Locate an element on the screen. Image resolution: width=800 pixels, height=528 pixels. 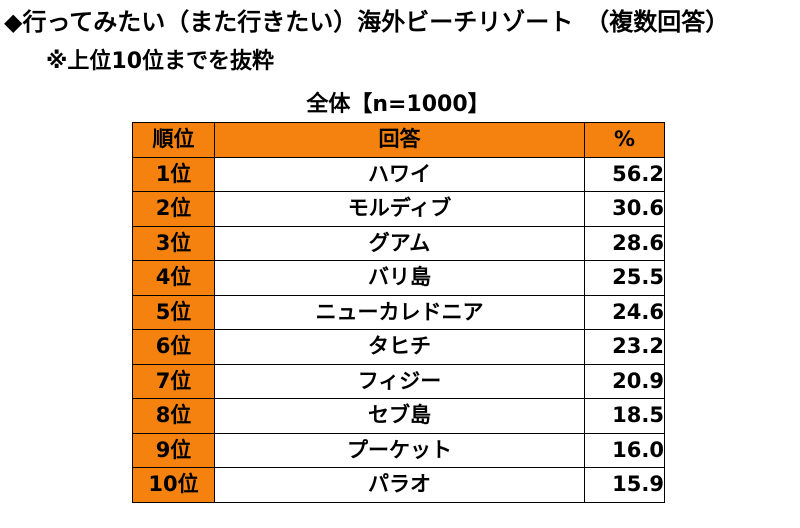
rank-cell: 2位 is located at coordinates (173, 209).